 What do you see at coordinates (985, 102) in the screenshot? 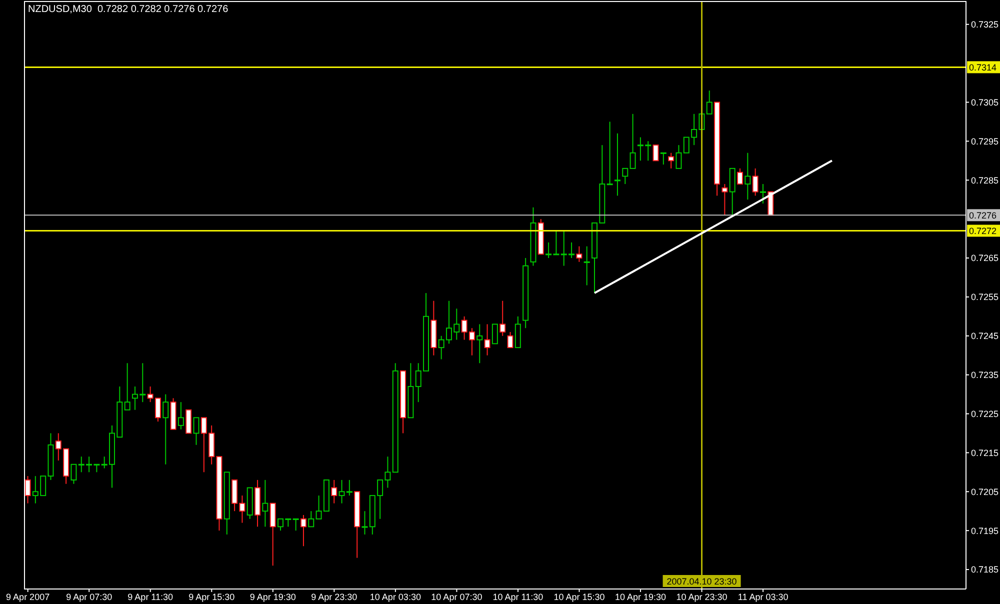
I see `y-tick-label: 0.7305` at bounding box center [985, 102].